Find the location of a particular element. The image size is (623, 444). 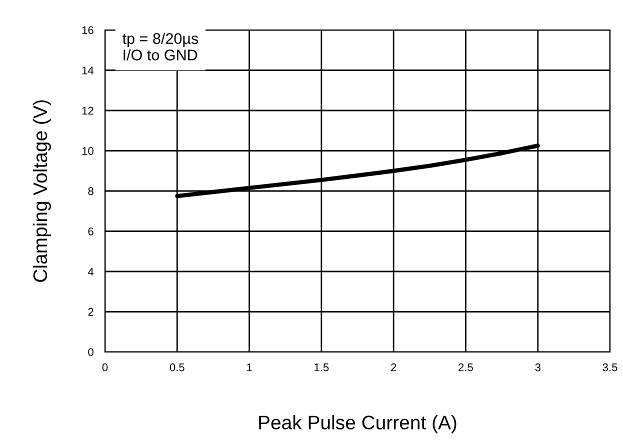

x-tick-label: 3.5 is located at coordinates (610, 367).